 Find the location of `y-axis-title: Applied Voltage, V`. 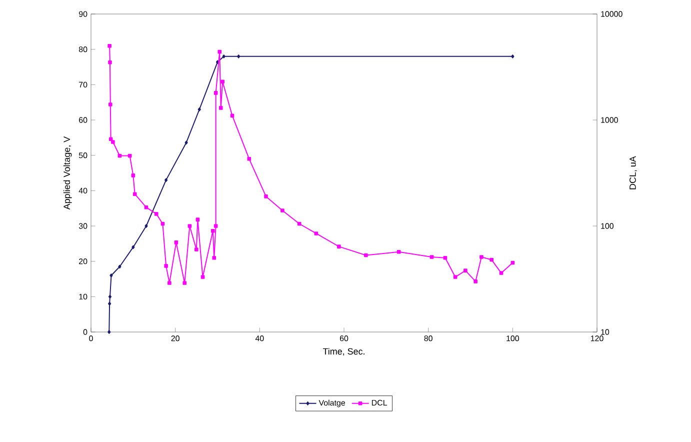

y-axis-title: Applied Voltage, V is located at coordinates (67, 173).